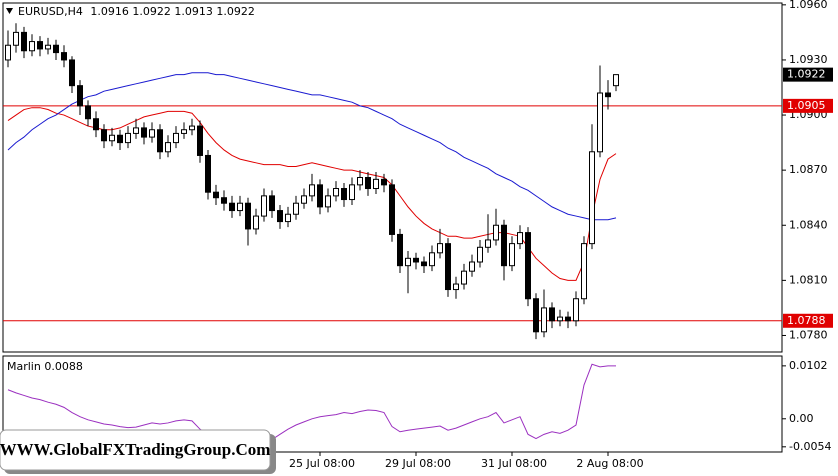  I want to click on price-tag, so click(808, 74).